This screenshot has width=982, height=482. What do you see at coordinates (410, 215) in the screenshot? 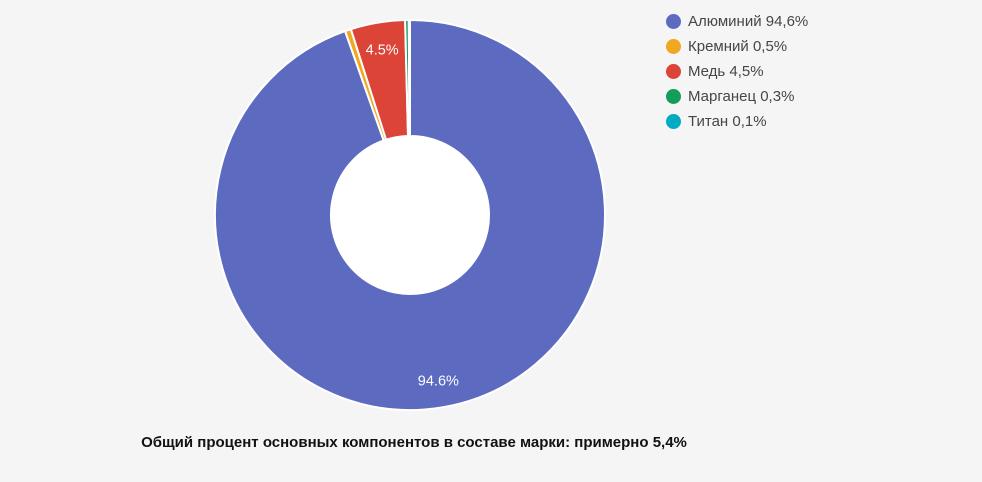
I see `donut-hole` at bounding box center [410, 215].